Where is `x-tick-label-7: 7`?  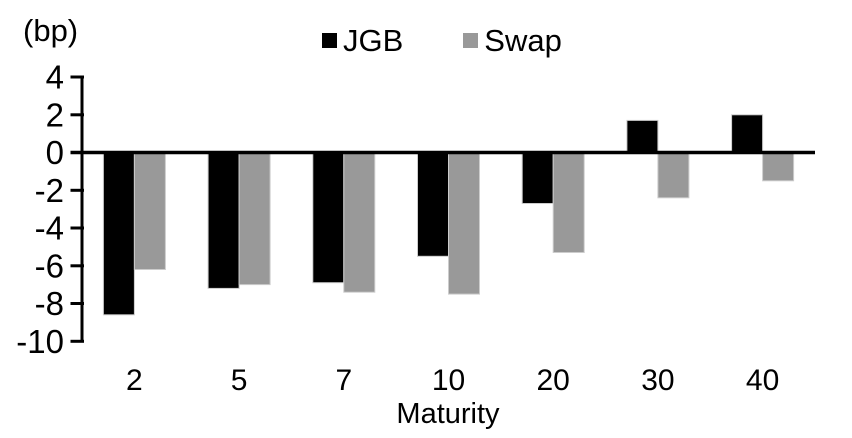 x-tick-label-7: 7 is located at coordinates (343, 380).